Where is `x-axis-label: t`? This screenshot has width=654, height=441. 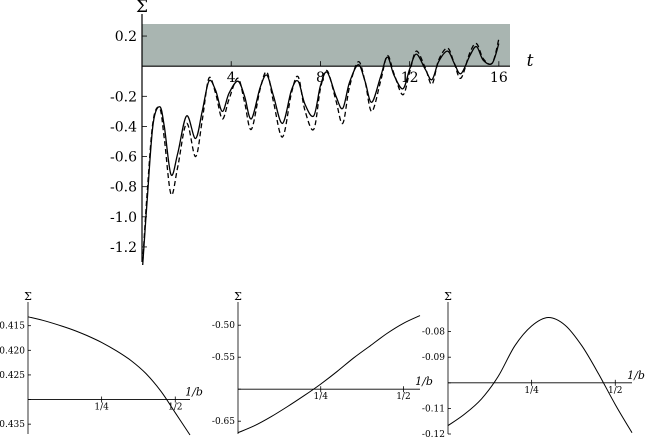
x-axis-label: t is located at coordinates (530, 61).